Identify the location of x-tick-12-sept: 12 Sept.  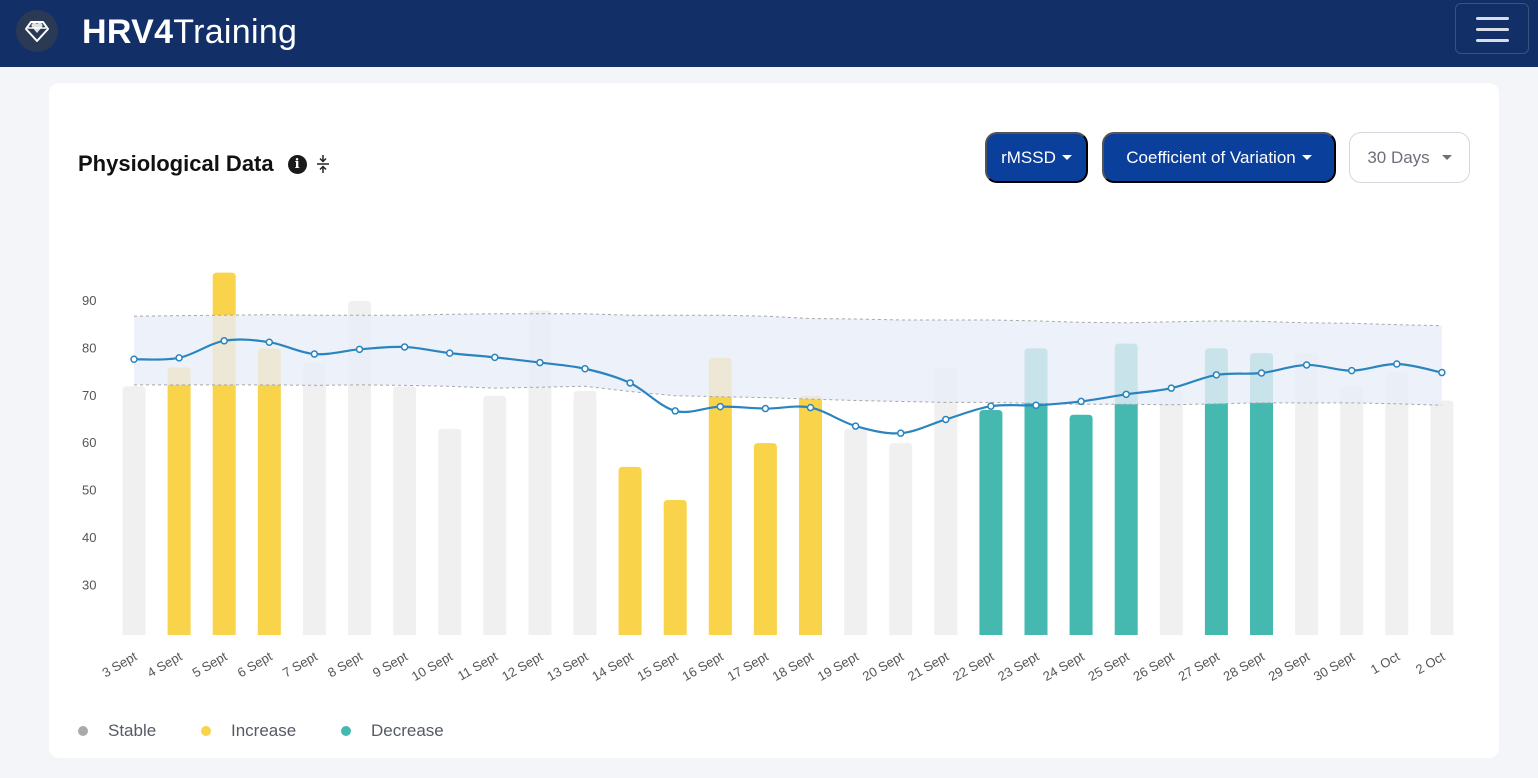
(522, 666).